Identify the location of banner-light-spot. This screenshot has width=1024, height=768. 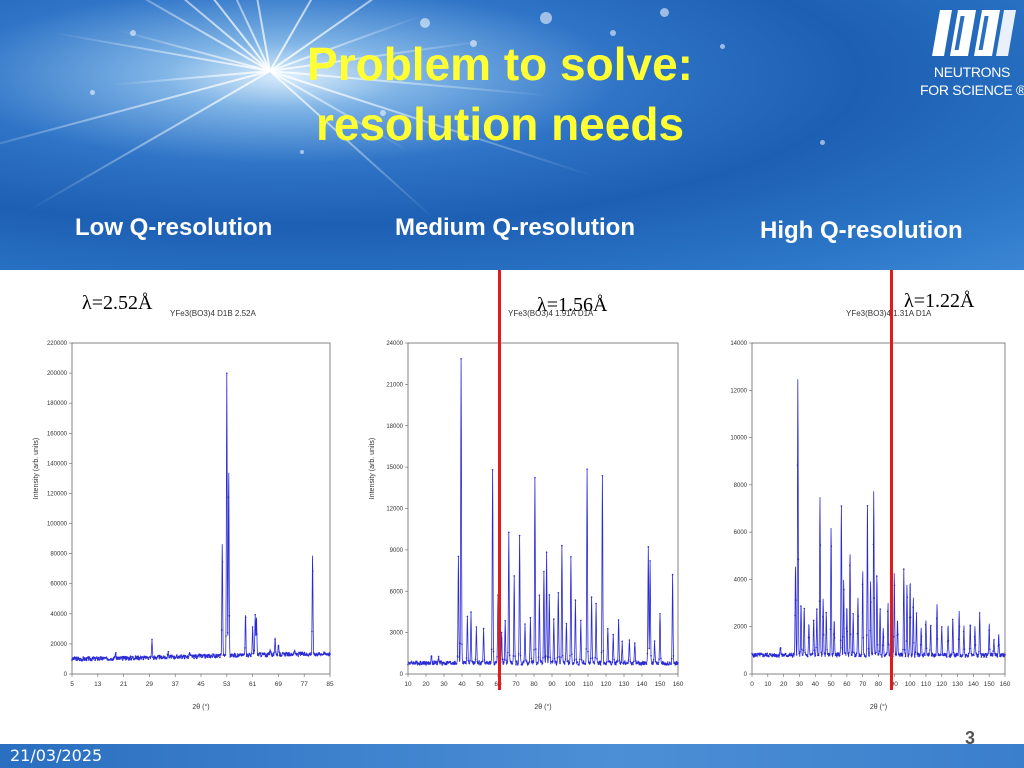
(473, 43).